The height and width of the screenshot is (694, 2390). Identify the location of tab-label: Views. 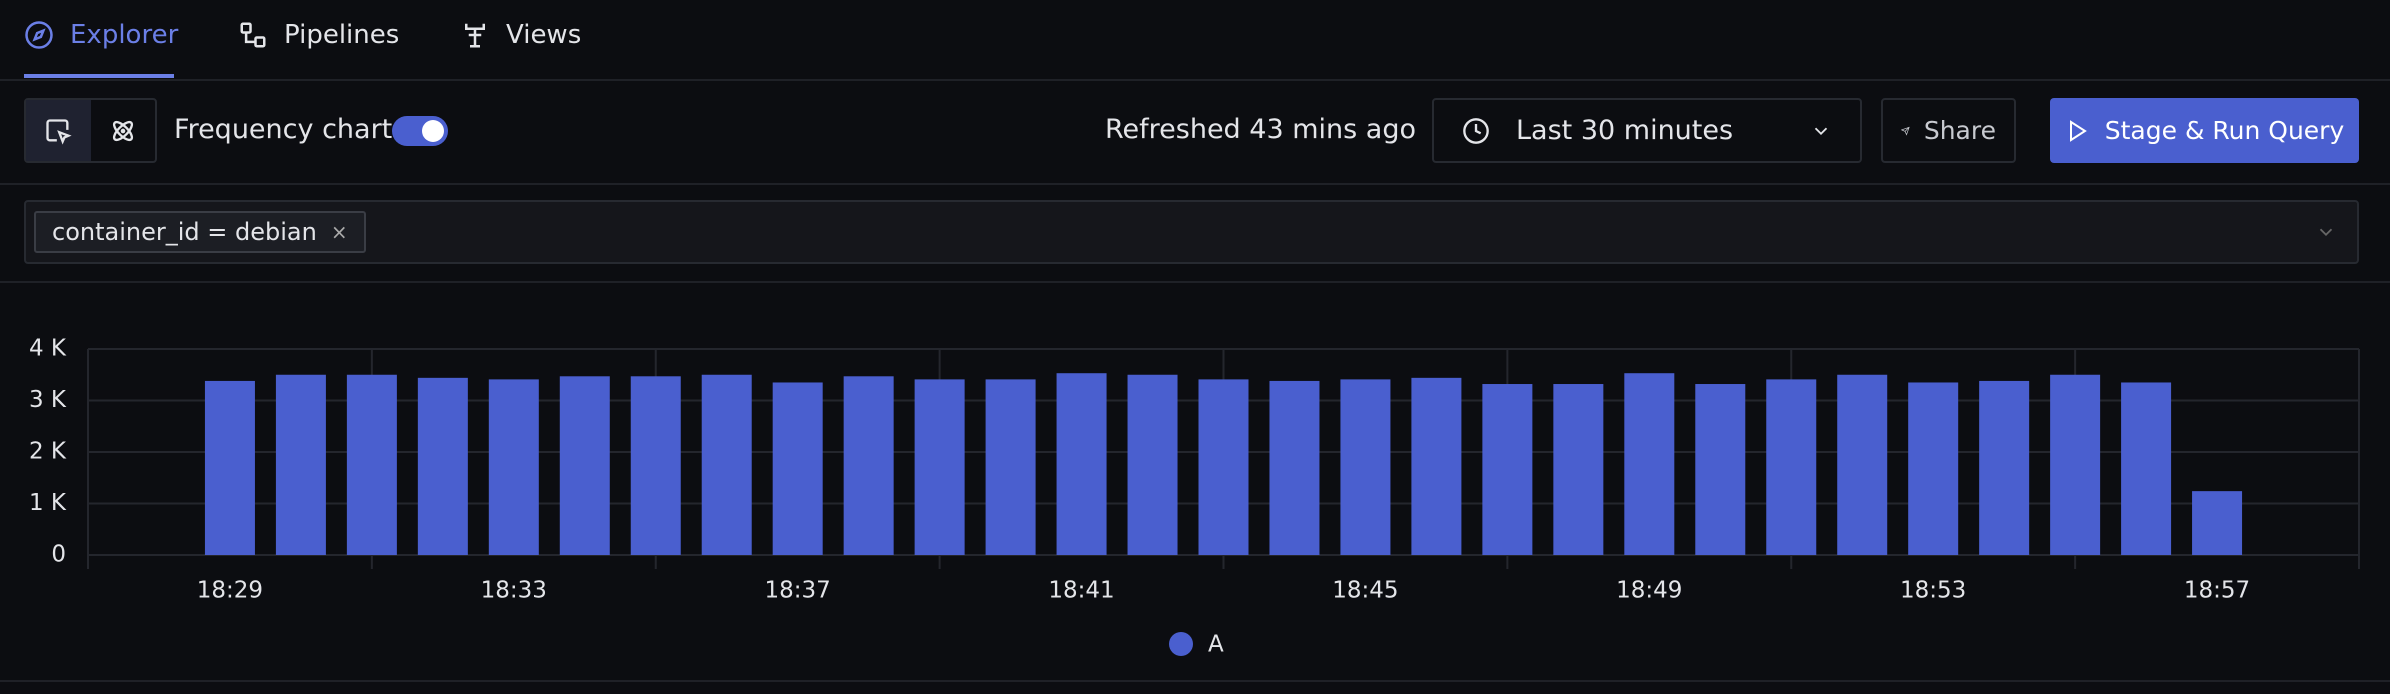
(544, 35).